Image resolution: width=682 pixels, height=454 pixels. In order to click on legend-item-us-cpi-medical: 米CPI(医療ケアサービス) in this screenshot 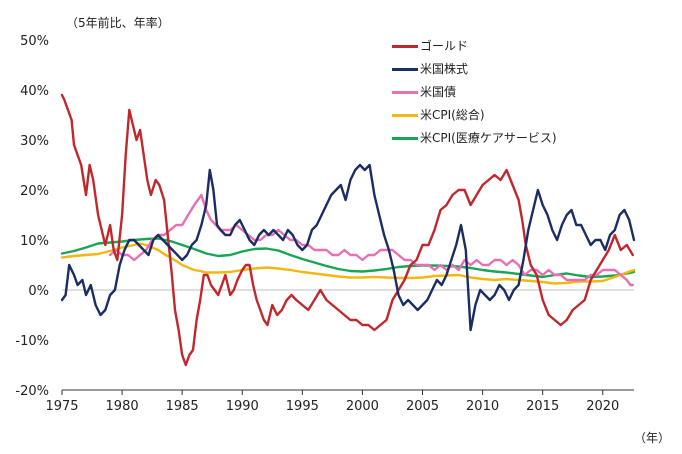, I will do `click(474, 138)`.